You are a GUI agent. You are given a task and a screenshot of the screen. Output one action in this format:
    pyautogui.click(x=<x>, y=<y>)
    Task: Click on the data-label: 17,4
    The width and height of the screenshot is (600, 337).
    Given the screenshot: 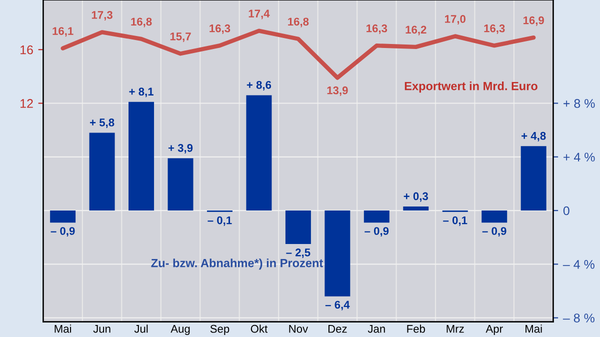 What is the action you would take?
    pyautogui.click(x=259, y=15)
    